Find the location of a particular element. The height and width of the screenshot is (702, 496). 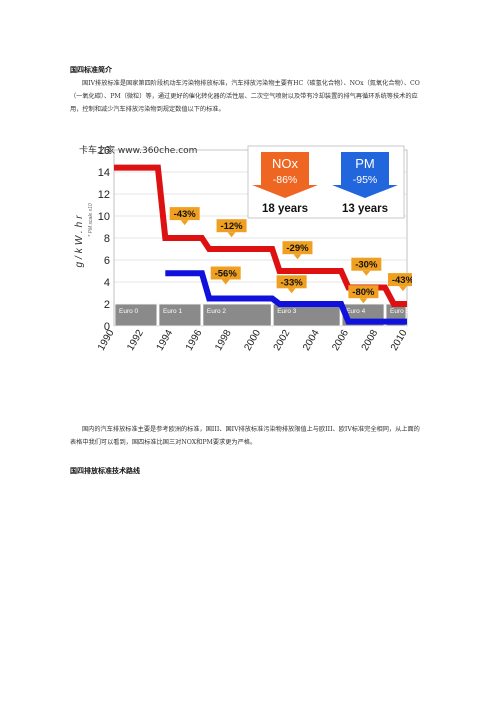

y-tick-label: 4 is located at coordinates (107, 283).